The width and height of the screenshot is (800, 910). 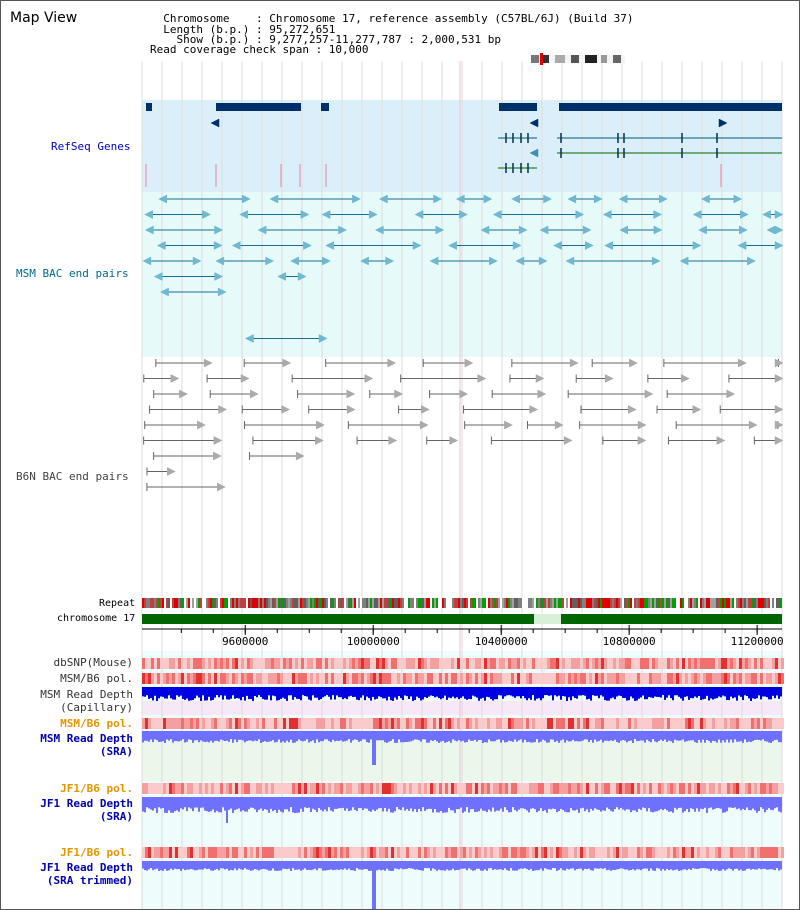 What do you see at coordinates (91, 146) in the screenshot?
I see `refseq-track-label: RefSeq Genes` at bounding box center [91, 146].